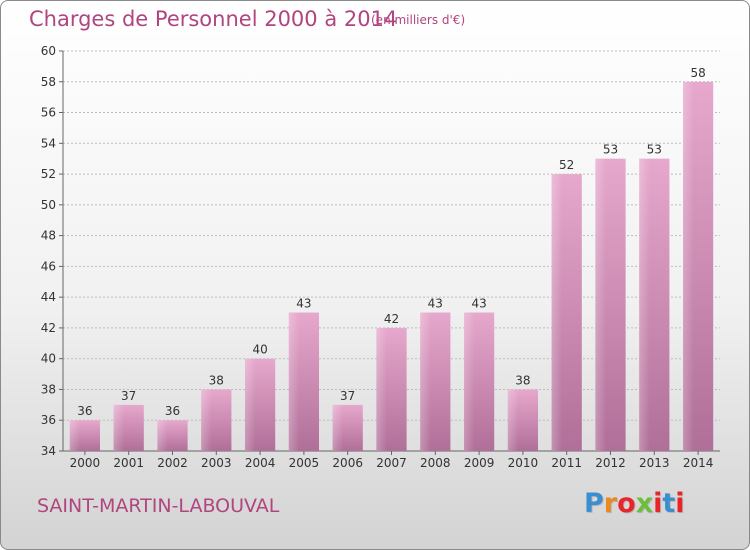  I want to click on commune-name: SAINT-MARTIN-LABOUVAL, so click(158, 506).